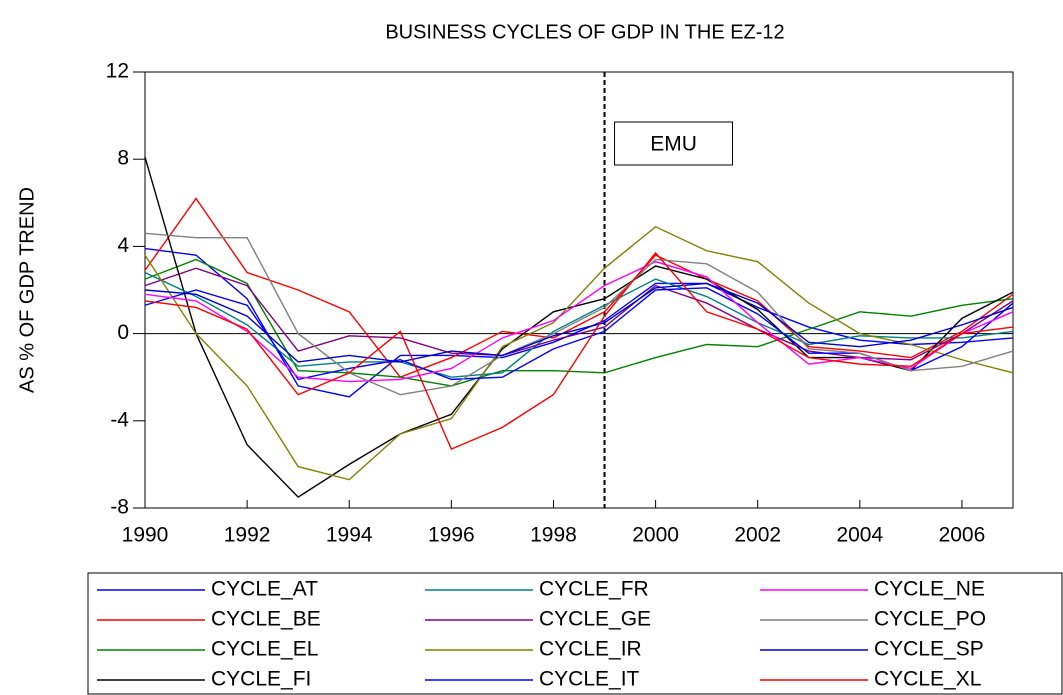 This screenshot has width=1063, height=695. I want to click on legend-label: CYCLE_IR, so click(590, 649).